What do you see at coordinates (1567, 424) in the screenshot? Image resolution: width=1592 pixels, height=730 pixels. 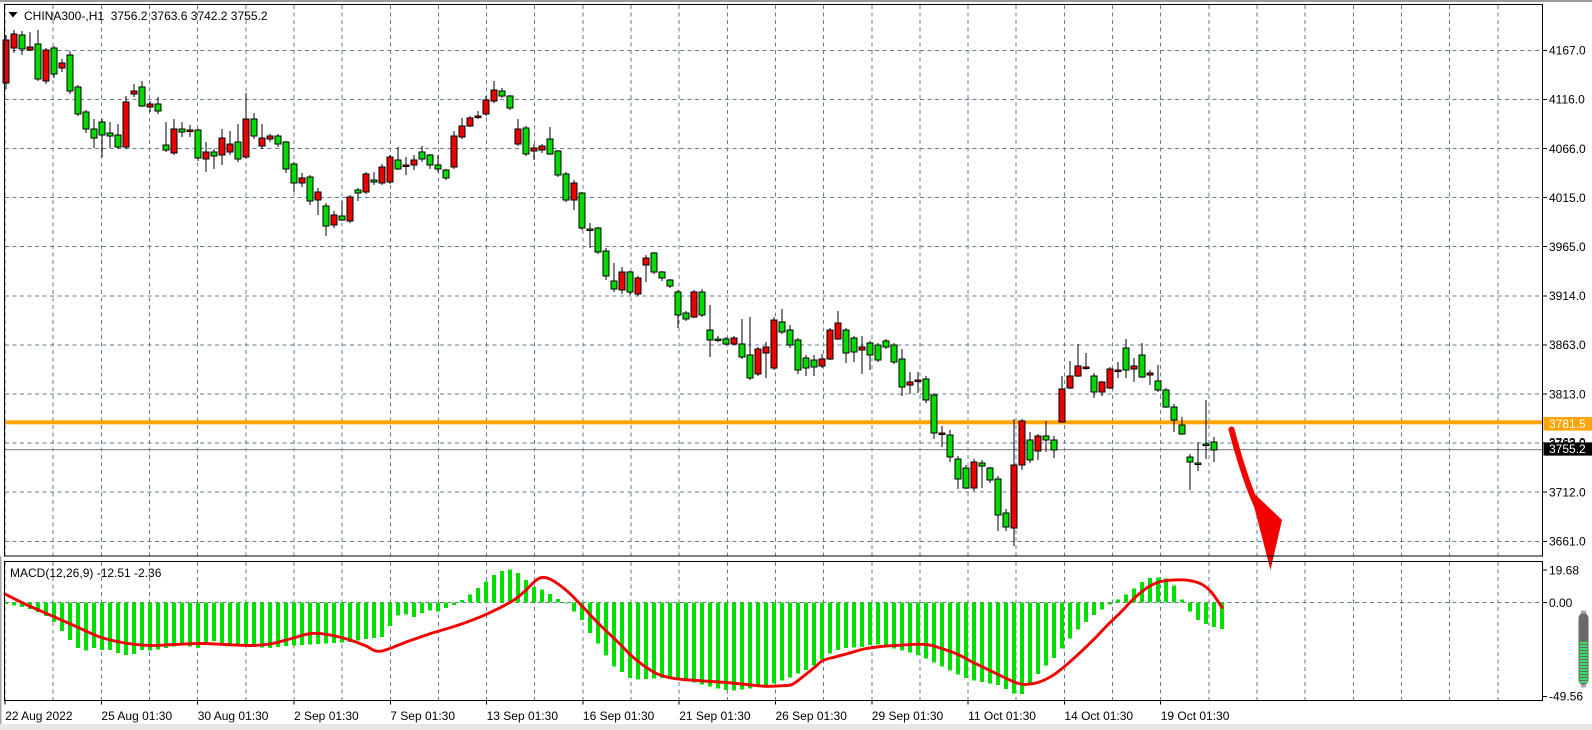 I see `svg-text: 3781.5` at bounding box center [1567, 424].